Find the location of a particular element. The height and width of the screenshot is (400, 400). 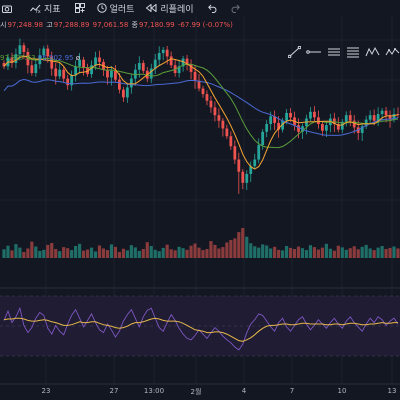

indicators-label: 지표 is located at coordinates (52, 9).